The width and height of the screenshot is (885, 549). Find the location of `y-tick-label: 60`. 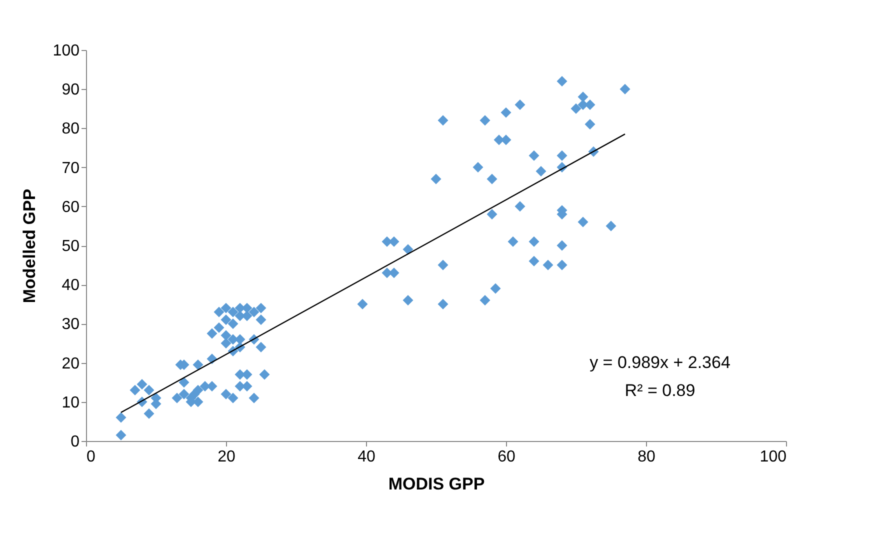

y-tick-label: 60 is located at coordinates (71, 207).